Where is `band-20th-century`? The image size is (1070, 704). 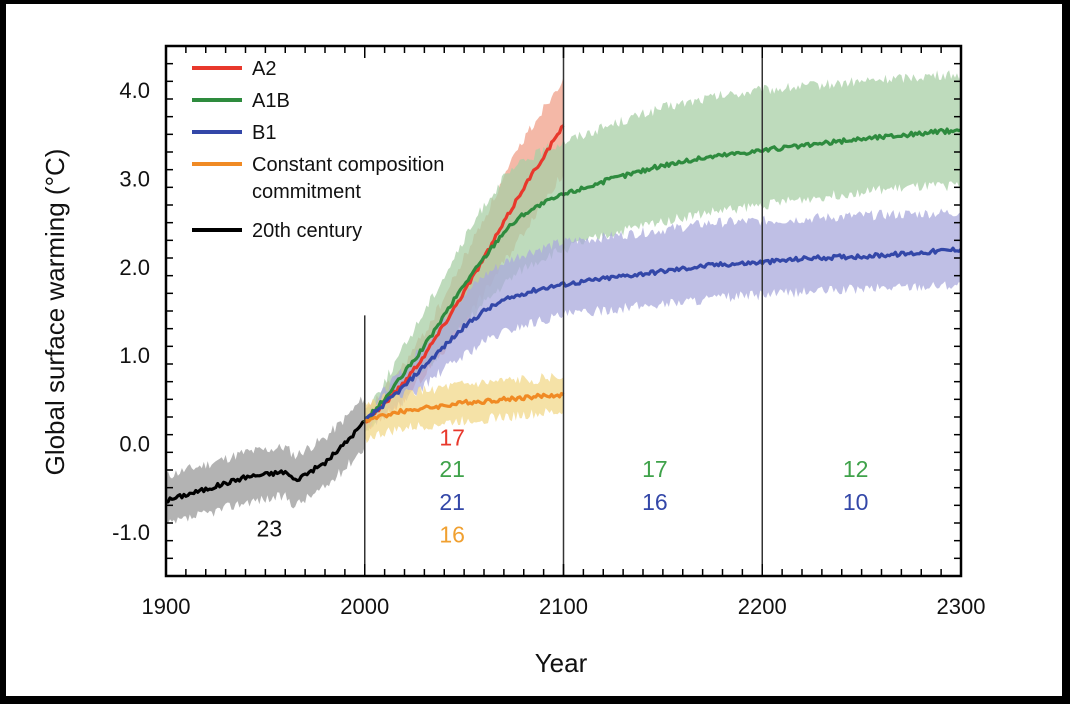
band-20th-century is located at coordinates (265, 460).